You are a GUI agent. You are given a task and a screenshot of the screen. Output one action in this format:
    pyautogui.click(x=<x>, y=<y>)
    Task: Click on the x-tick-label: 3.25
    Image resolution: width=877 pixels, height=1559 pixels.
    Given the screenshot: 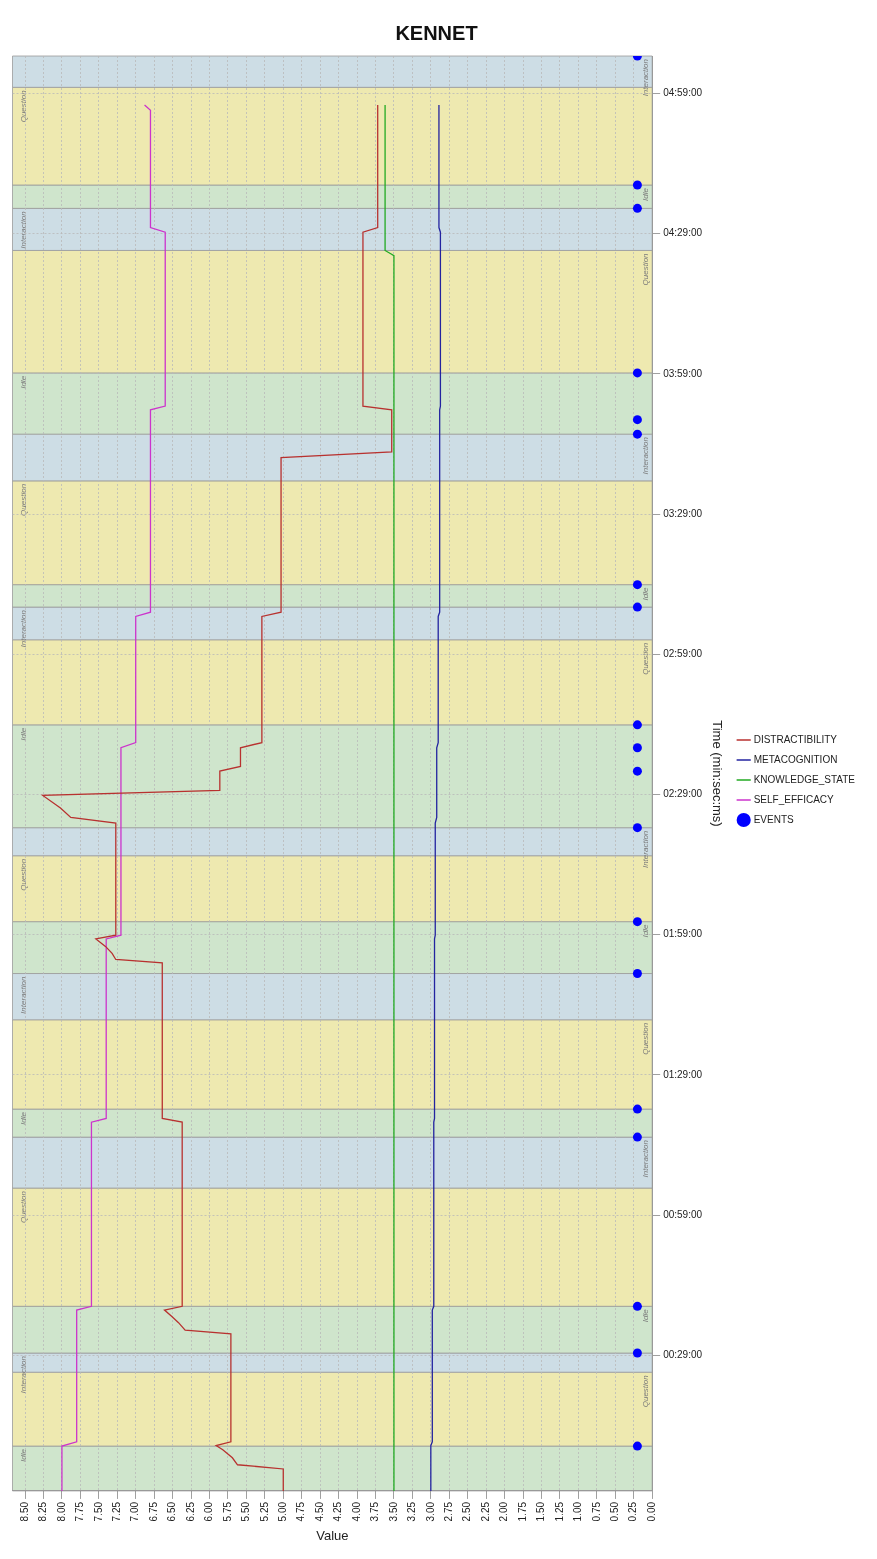 What is the action you would take?
    pyautogui.click(x=412, y=1511)
    